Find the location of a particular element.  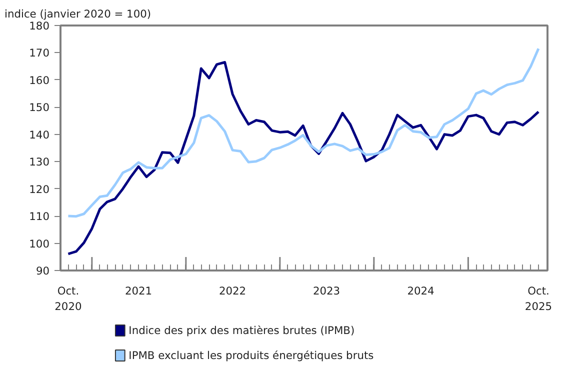

x-tick-label: 2024 is located at coordinates (421, 291).